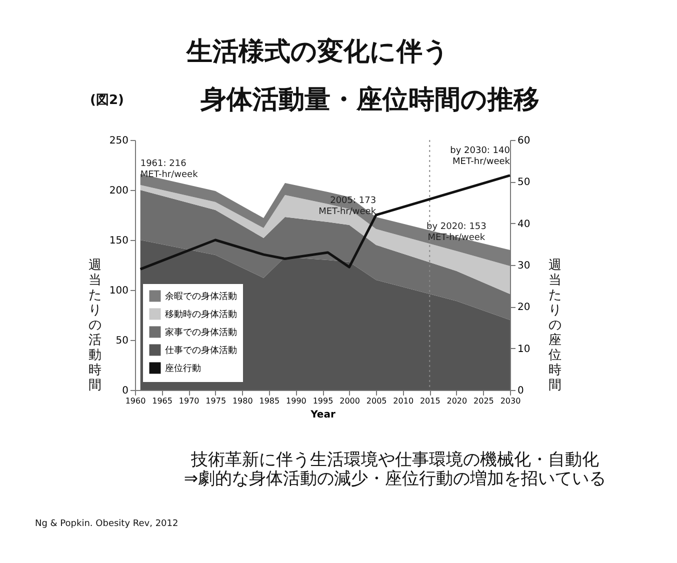 The height and width of the screenshot is (563, 677). I want to click on x-tick-label: 1960, so click(135, 401).